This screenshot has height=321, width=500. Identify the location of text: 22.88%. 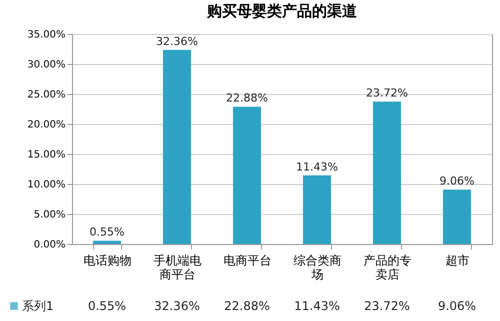
(247, 98).